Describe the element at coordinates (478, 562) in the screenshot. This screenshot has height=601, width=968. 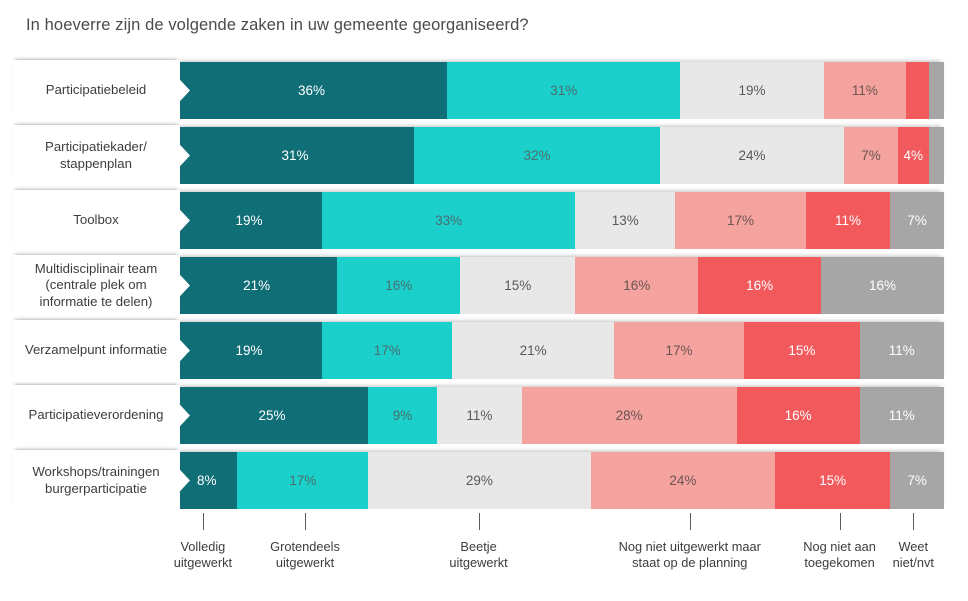
I see `axis-label-line2: uitgewerkt` at that location.